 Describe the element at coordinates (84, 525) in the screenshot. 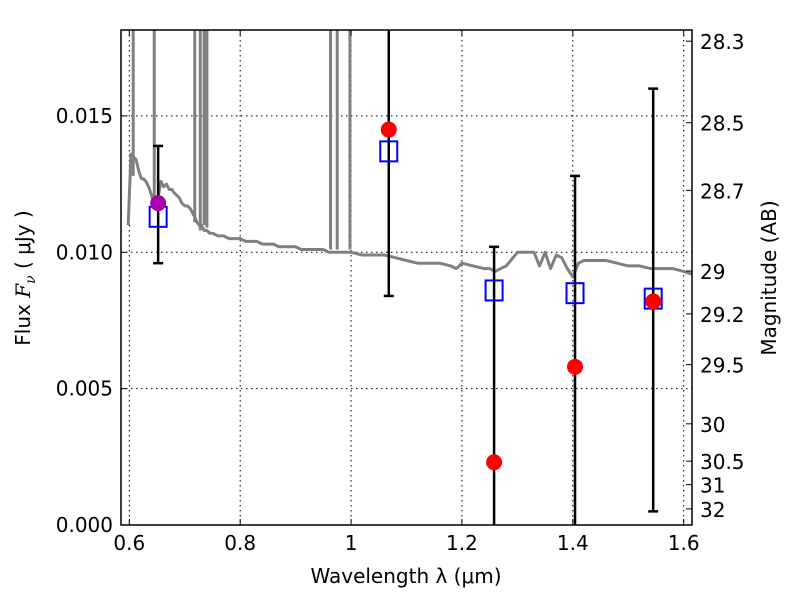

I see `y-tick-label: 0.000` at that location.